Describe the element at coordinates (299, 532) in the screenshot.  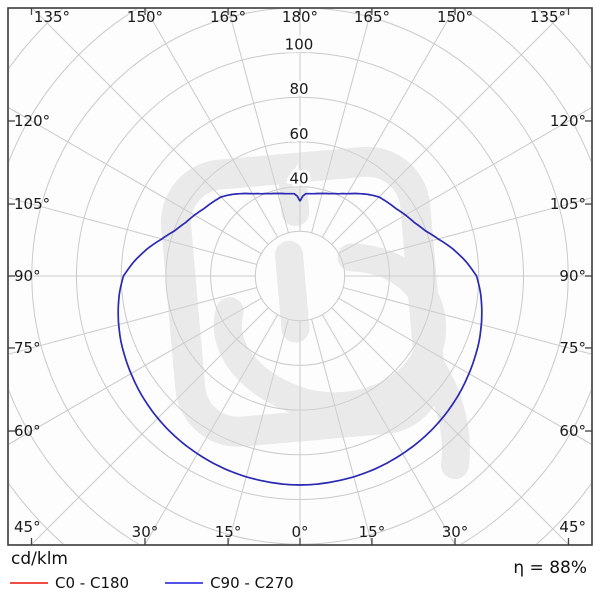
I see `angle-label-bottom: 0°` at that location.